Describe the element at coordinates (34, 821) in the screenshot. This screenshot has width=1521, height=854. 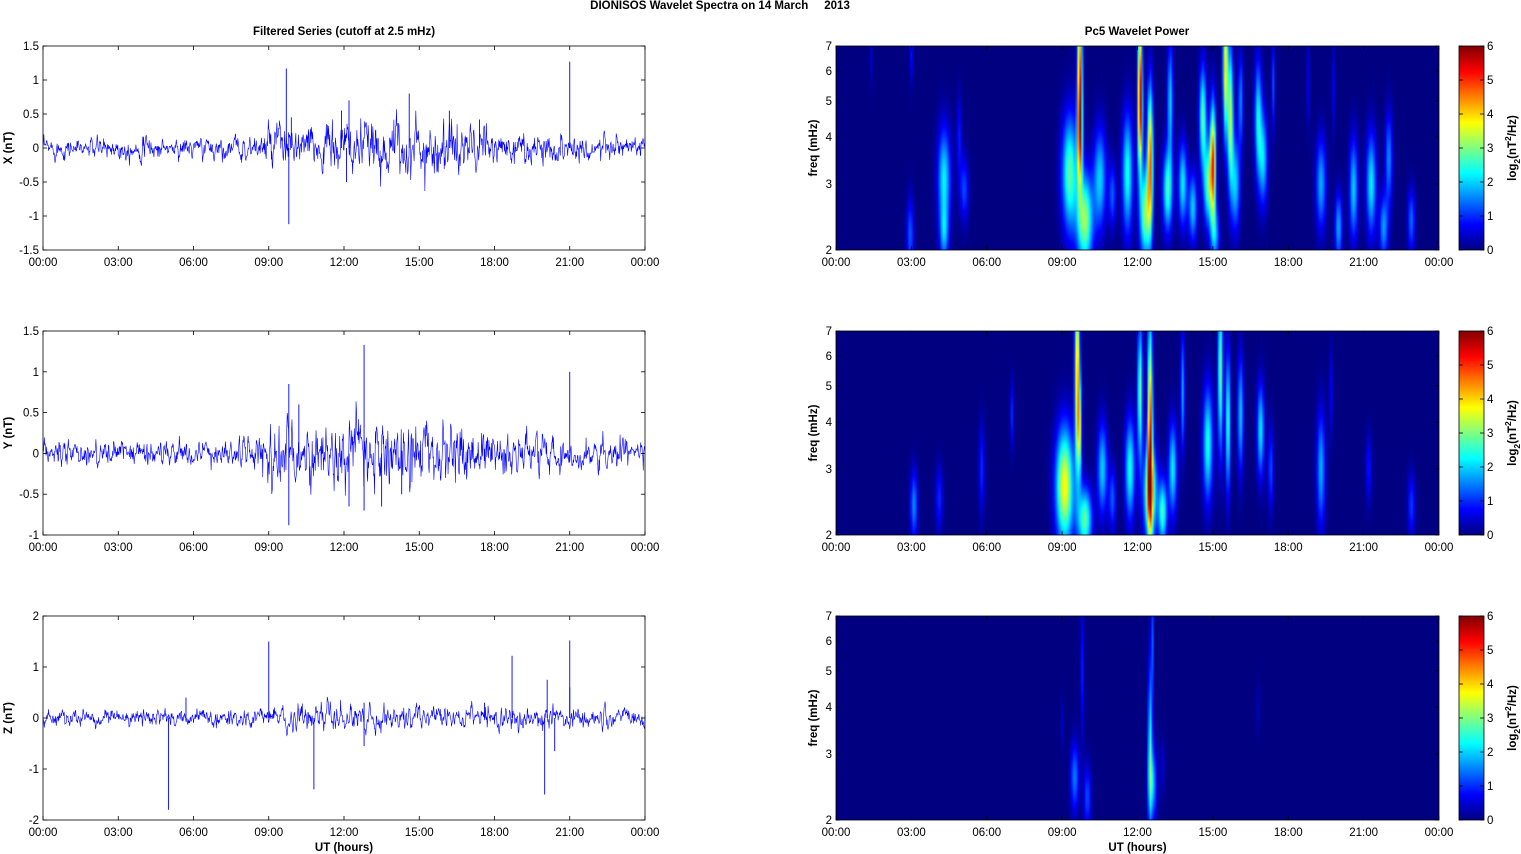
I see `y-tick-label: -2` at that location.